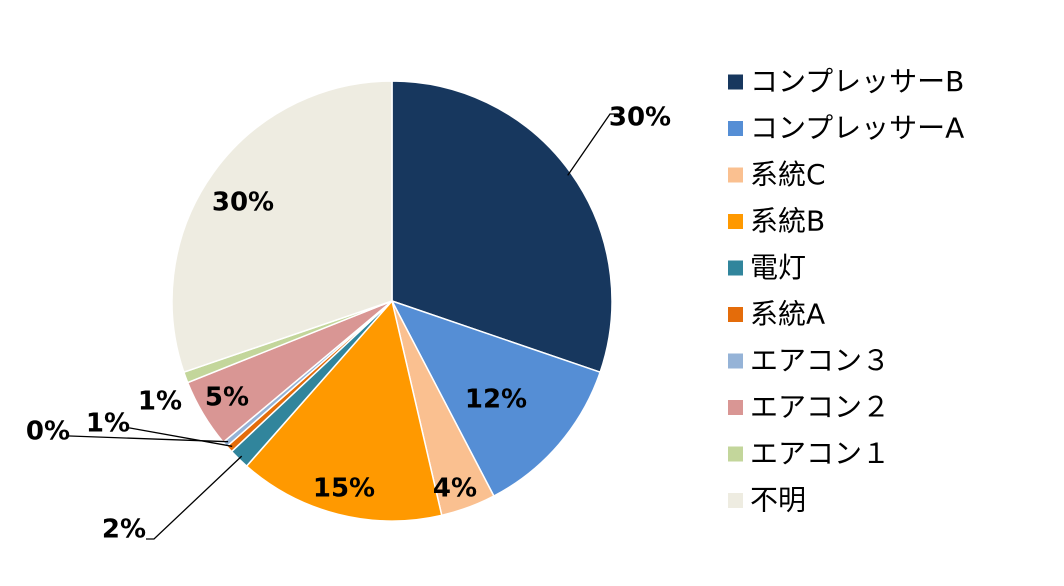 Image resolution: width=1064 pixels, height=586 pixels. Describe the element at coordinates (857, 81) in the screenshot. I see `legend-label-1: コンプレッサーB` at that location.